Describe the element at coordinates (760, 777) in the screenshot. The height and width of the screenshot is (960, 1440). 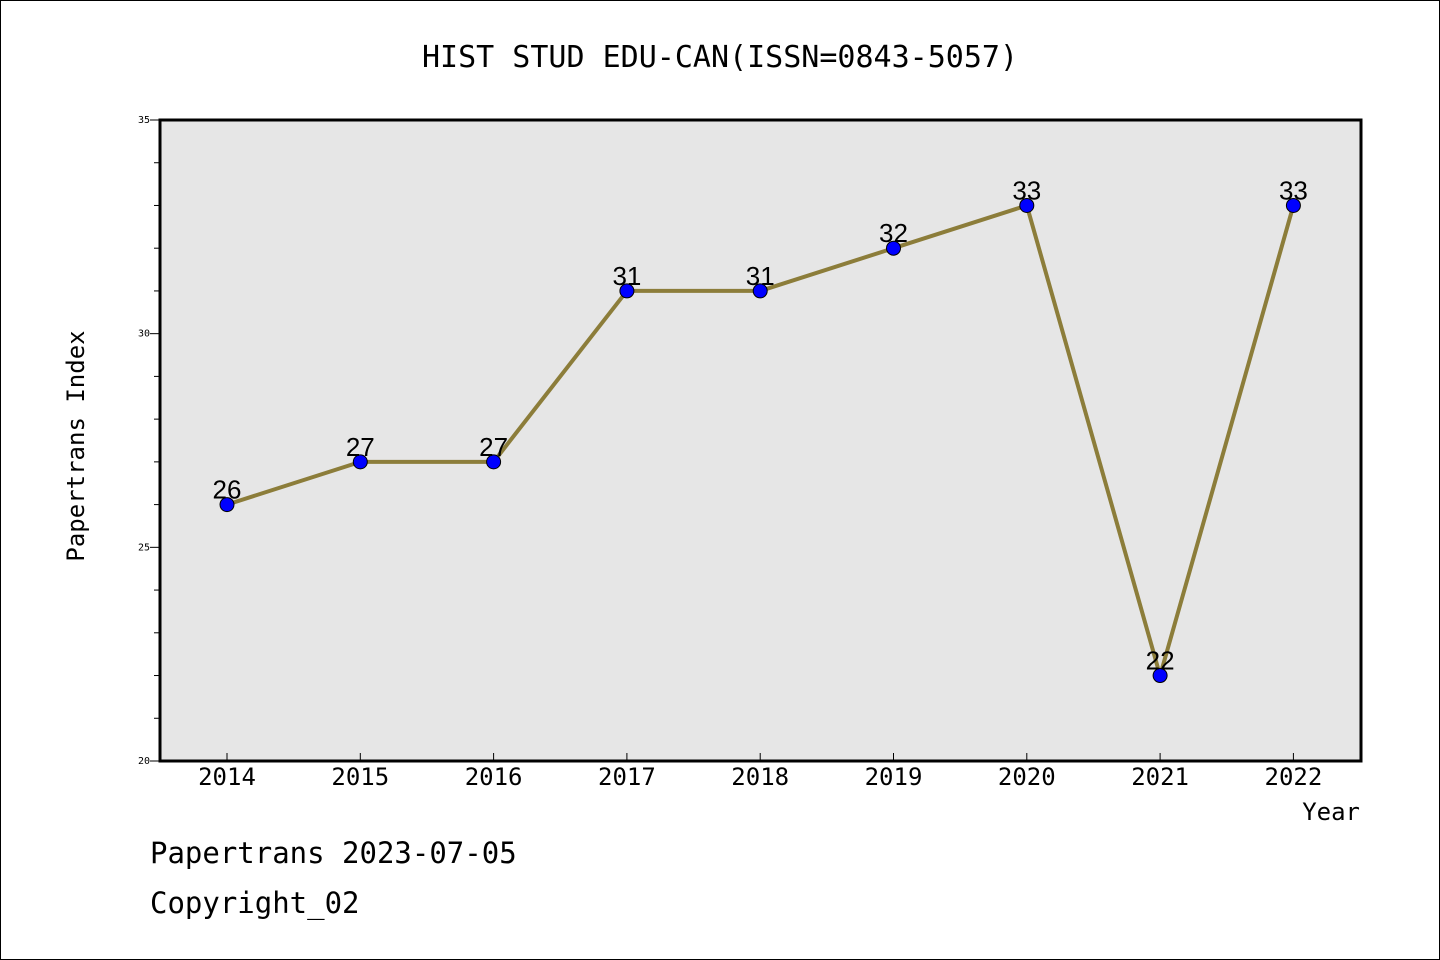
I see `x-tick-label: 2018` at that location.